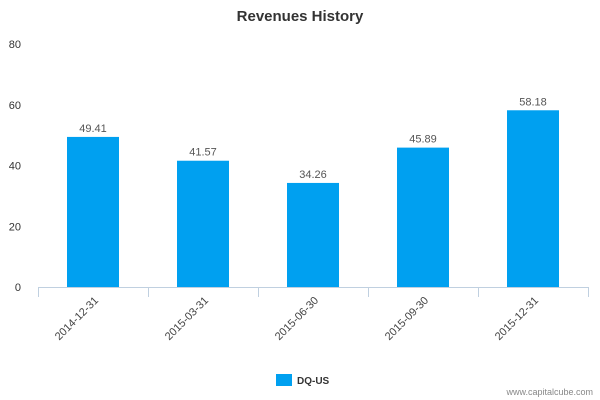 The image size is (600, 400). I want to click on y-tick-label: 0, so click(18, 288).